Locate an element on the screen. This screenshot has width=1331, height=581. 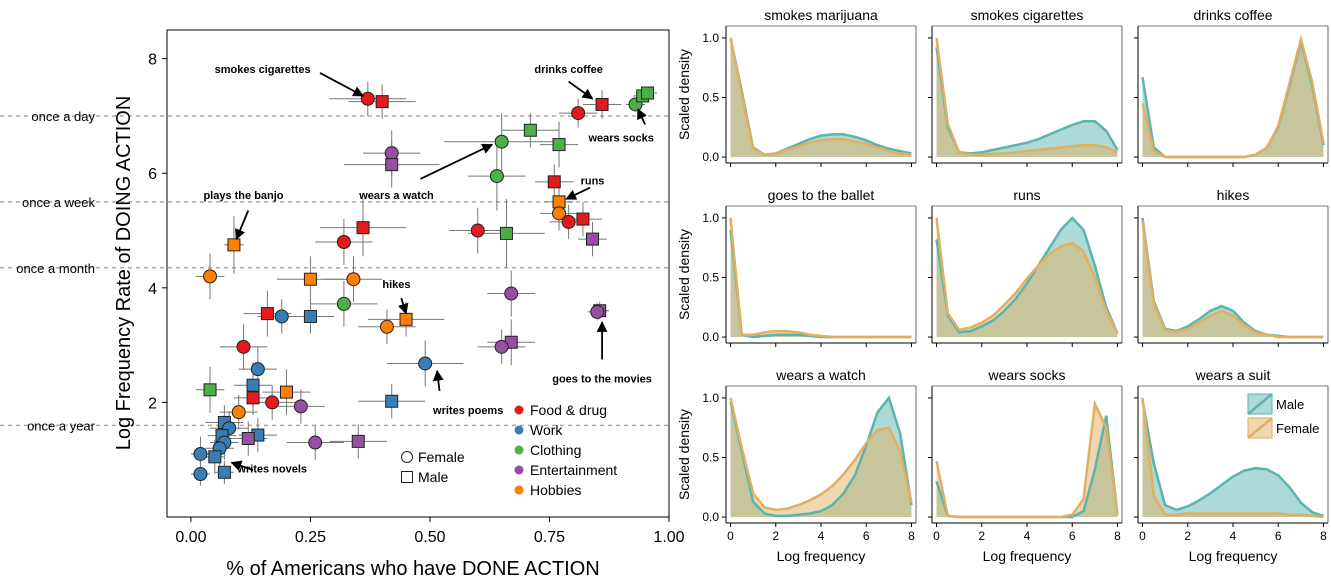
reference-line-label: once a day is located at coordinates (63, 116).